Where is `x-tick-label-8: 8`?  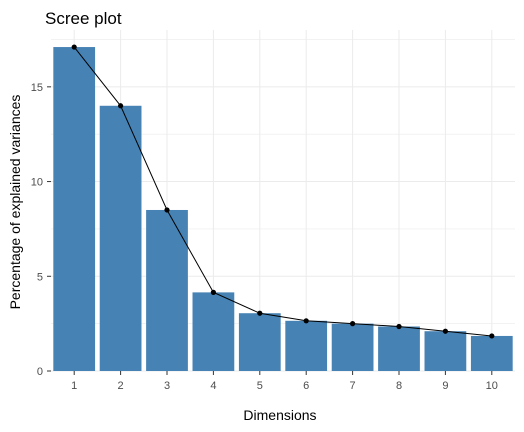
x-tick-label-8: 8 is located at coordinates (399, 386).